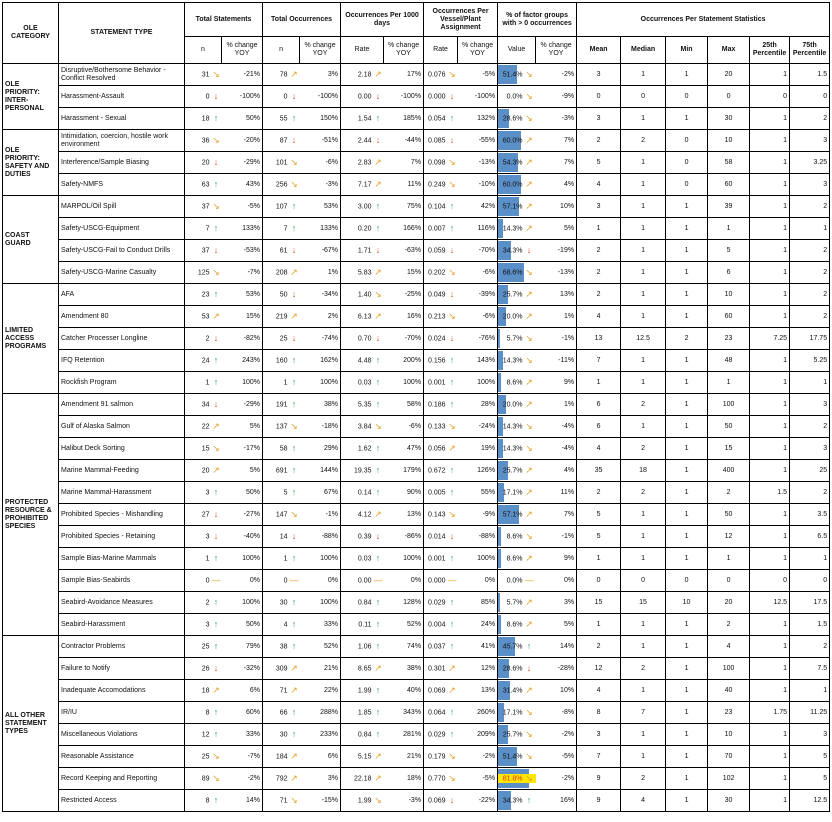 Image resolution: width=832 pixels, height=822 pixels. I want to click on occurrences-n-cell-value: 38, so click(283, 647).